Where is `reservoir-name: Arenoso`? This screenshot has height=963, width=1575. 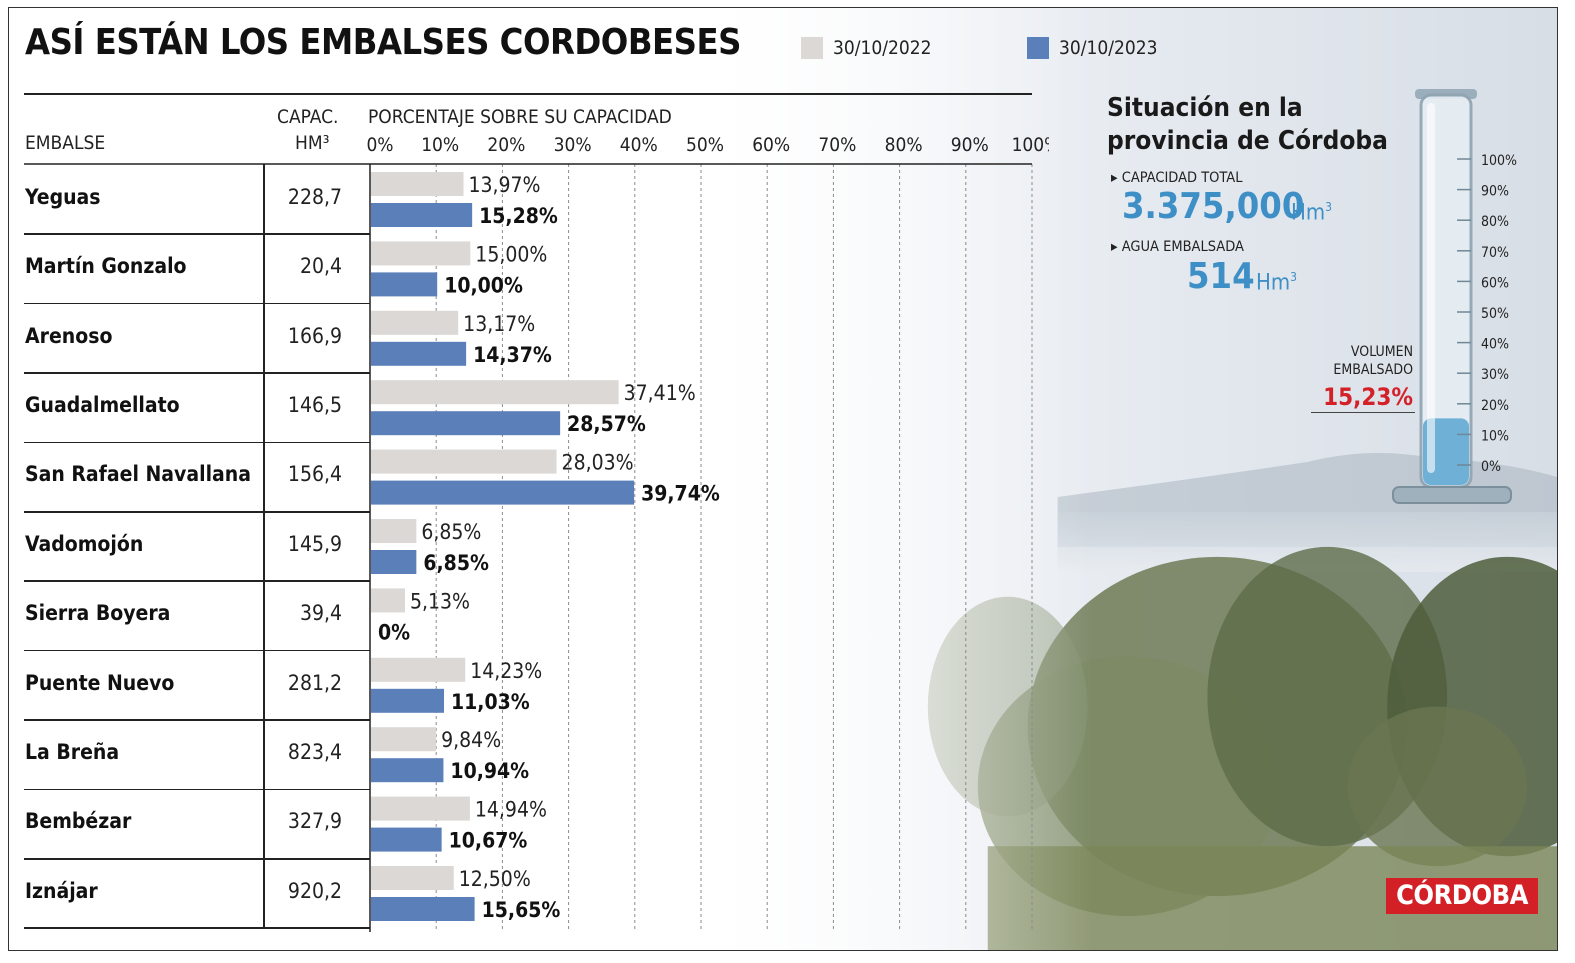 reservoir-name: Arenoso is located at coordinates (69, 335).